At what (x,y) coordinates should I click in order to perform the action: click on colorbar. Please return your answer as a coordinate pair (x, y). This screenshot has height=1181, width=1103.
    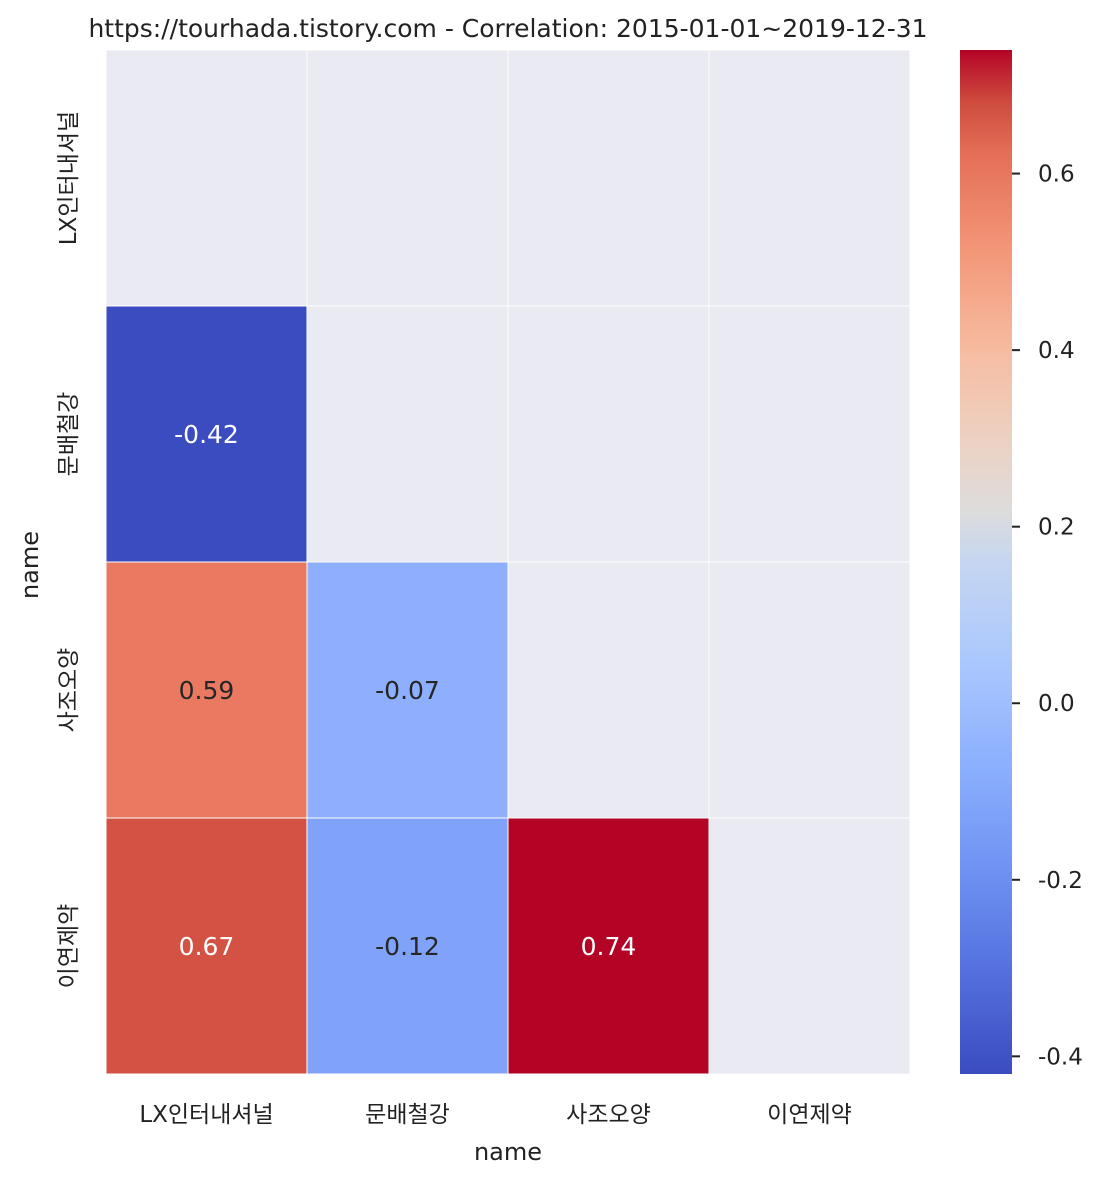
    Looking at the image, I should click on (986, 562).